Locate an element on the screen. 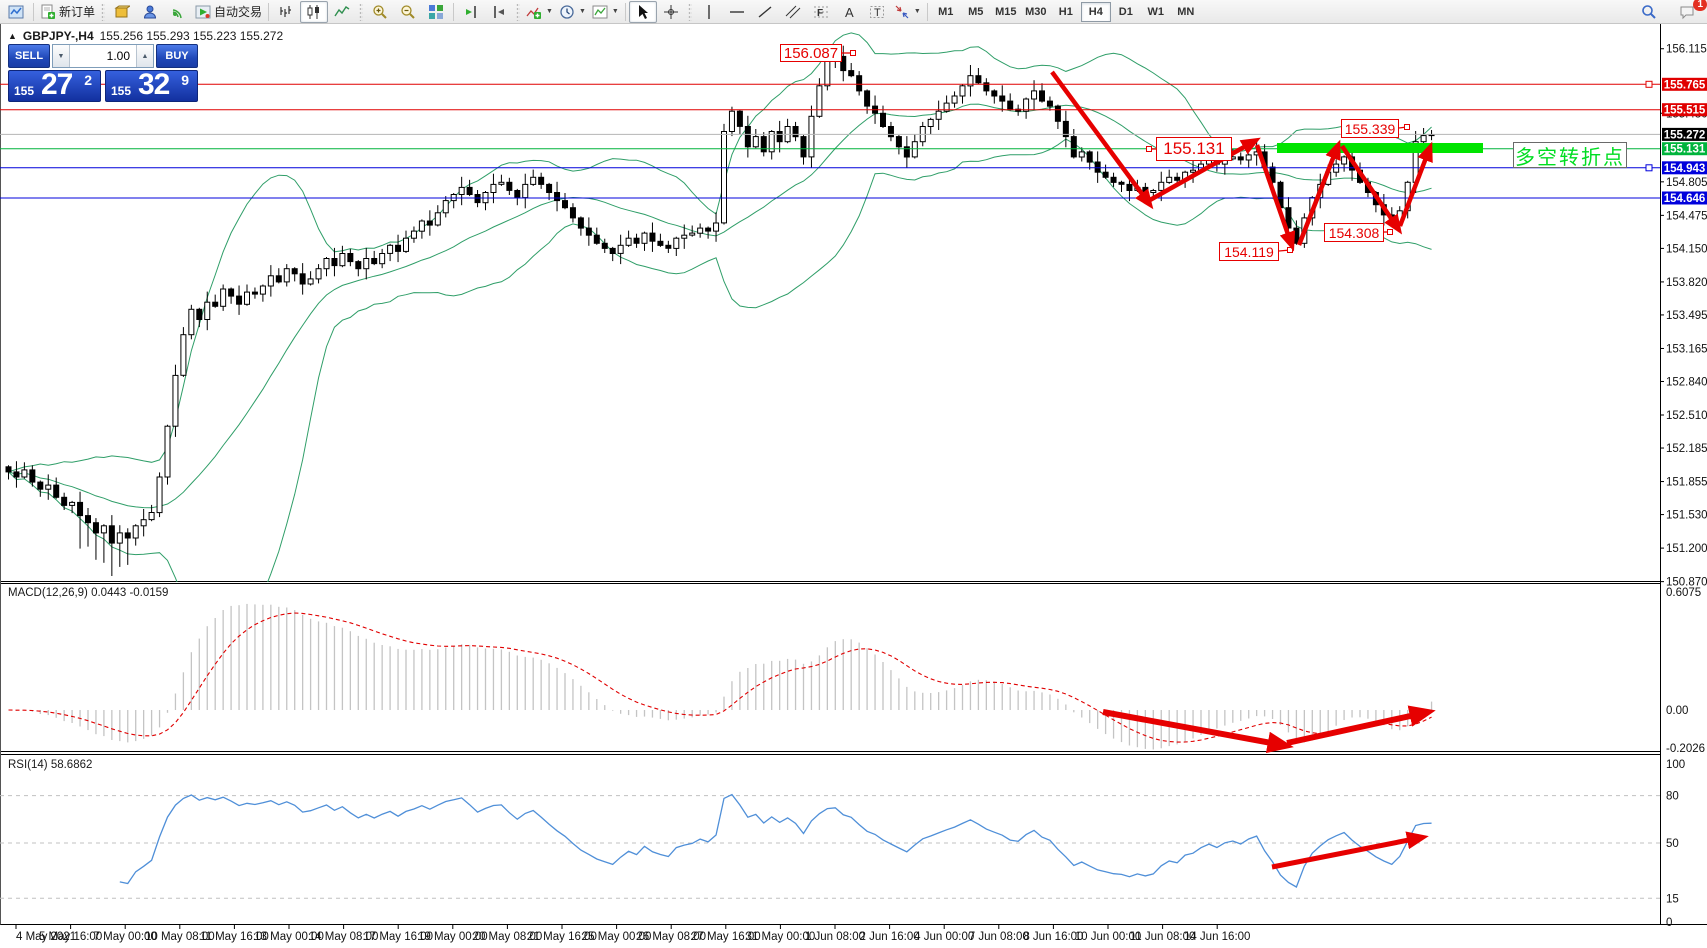 The height and width of the screenshot is (948, 1707). indicators-button: ▼ is located at coordinates (539, 12).